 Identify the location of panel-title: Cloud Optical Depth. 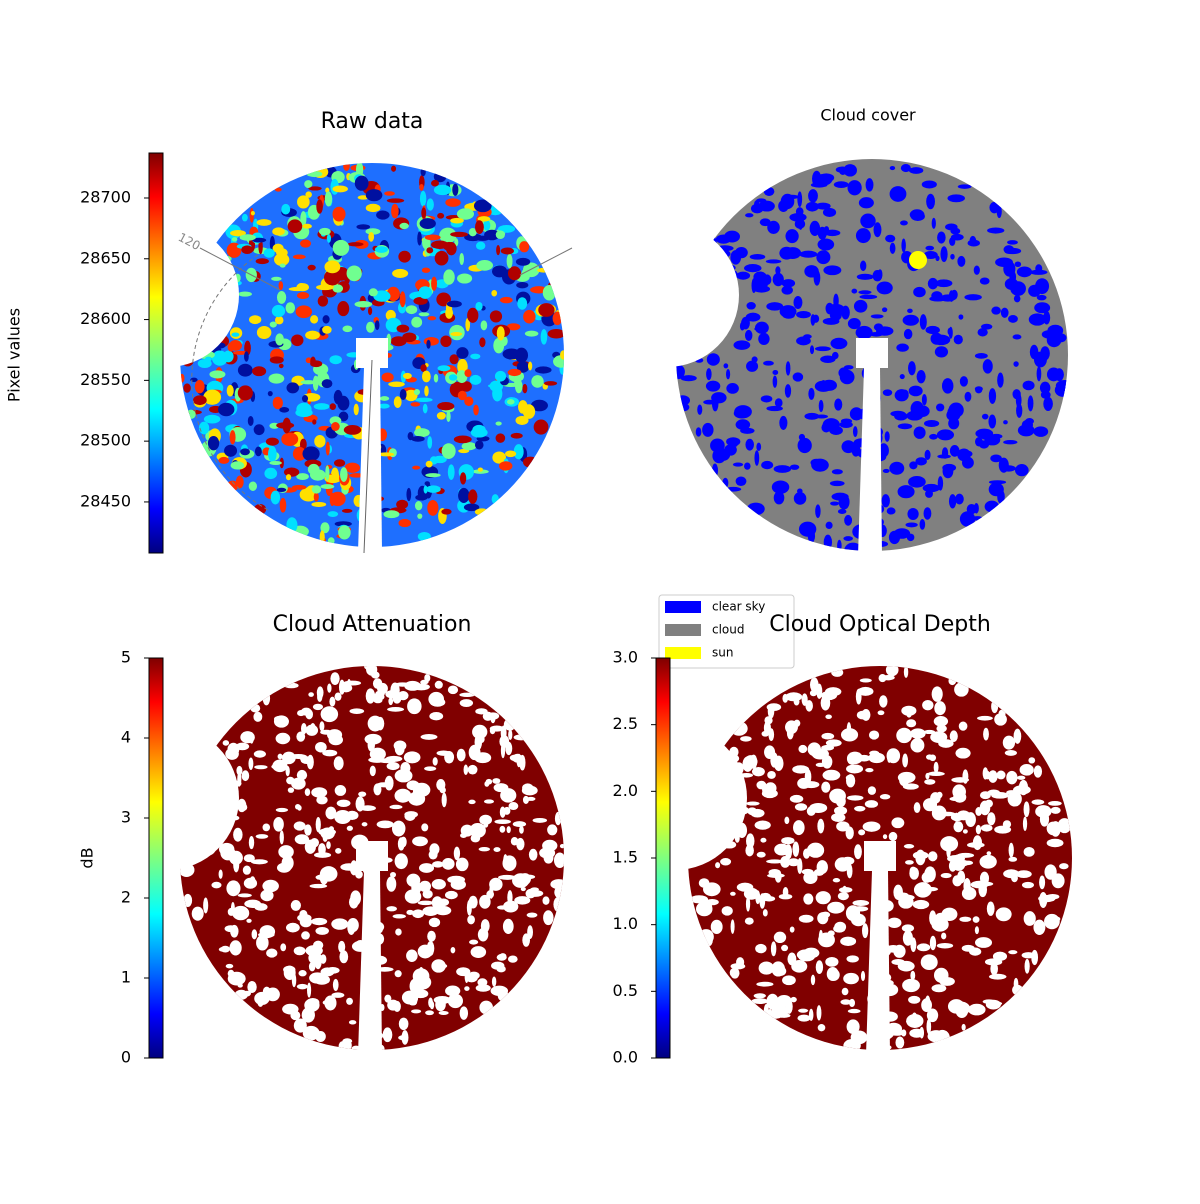
(880, 624).